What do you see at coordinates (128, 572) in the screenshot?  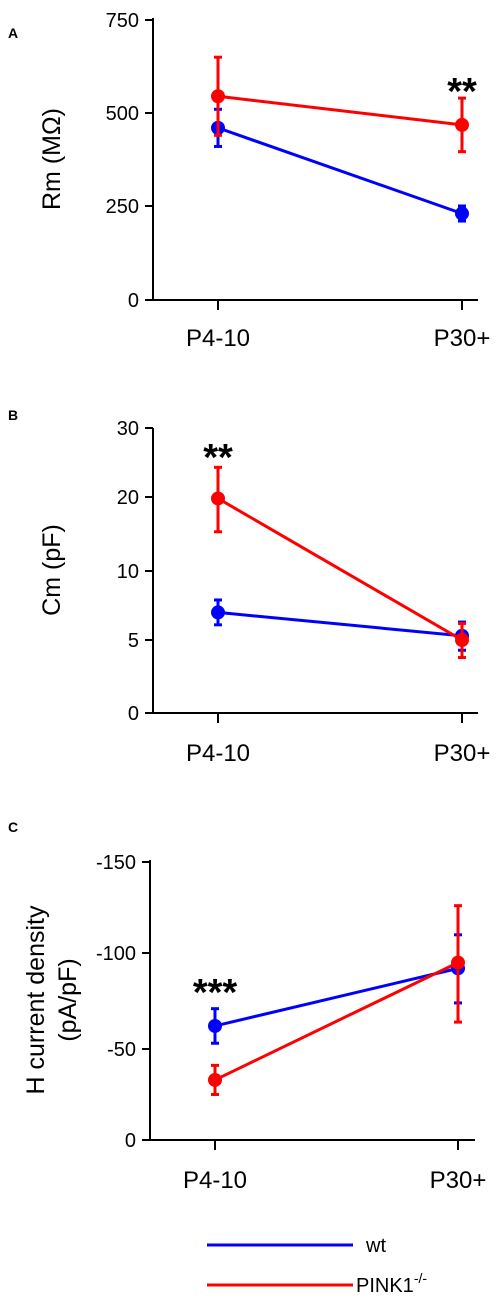 I see `y-tick-label-b: 10` at bounding box center [128, 572].